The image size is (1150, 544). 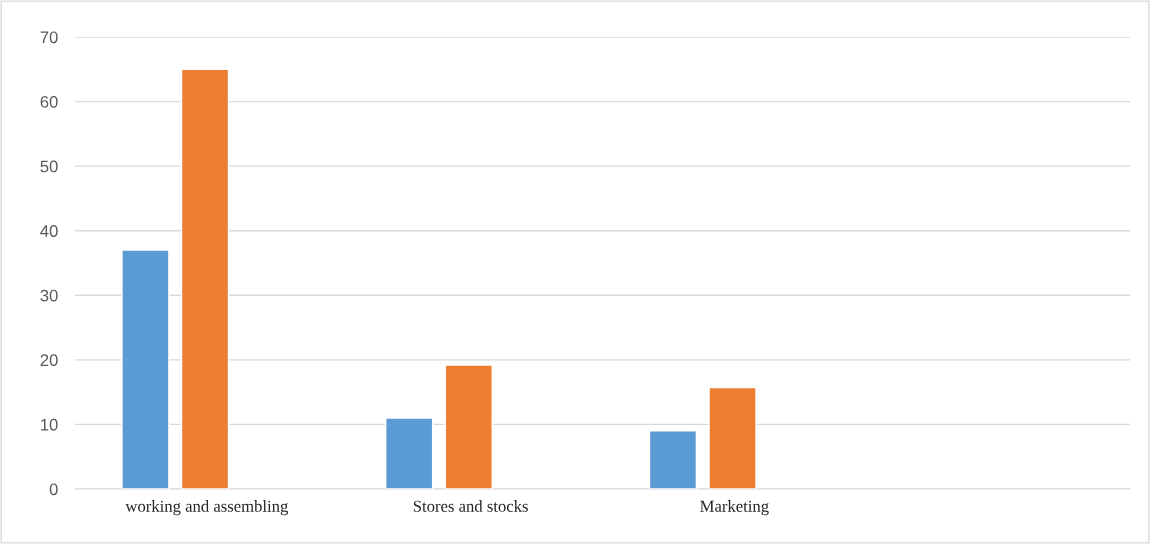 What do you see at coordinates (49, 37) in the screenshot?
I see `y-tick-label: 70` at bounding box center [49, 37].